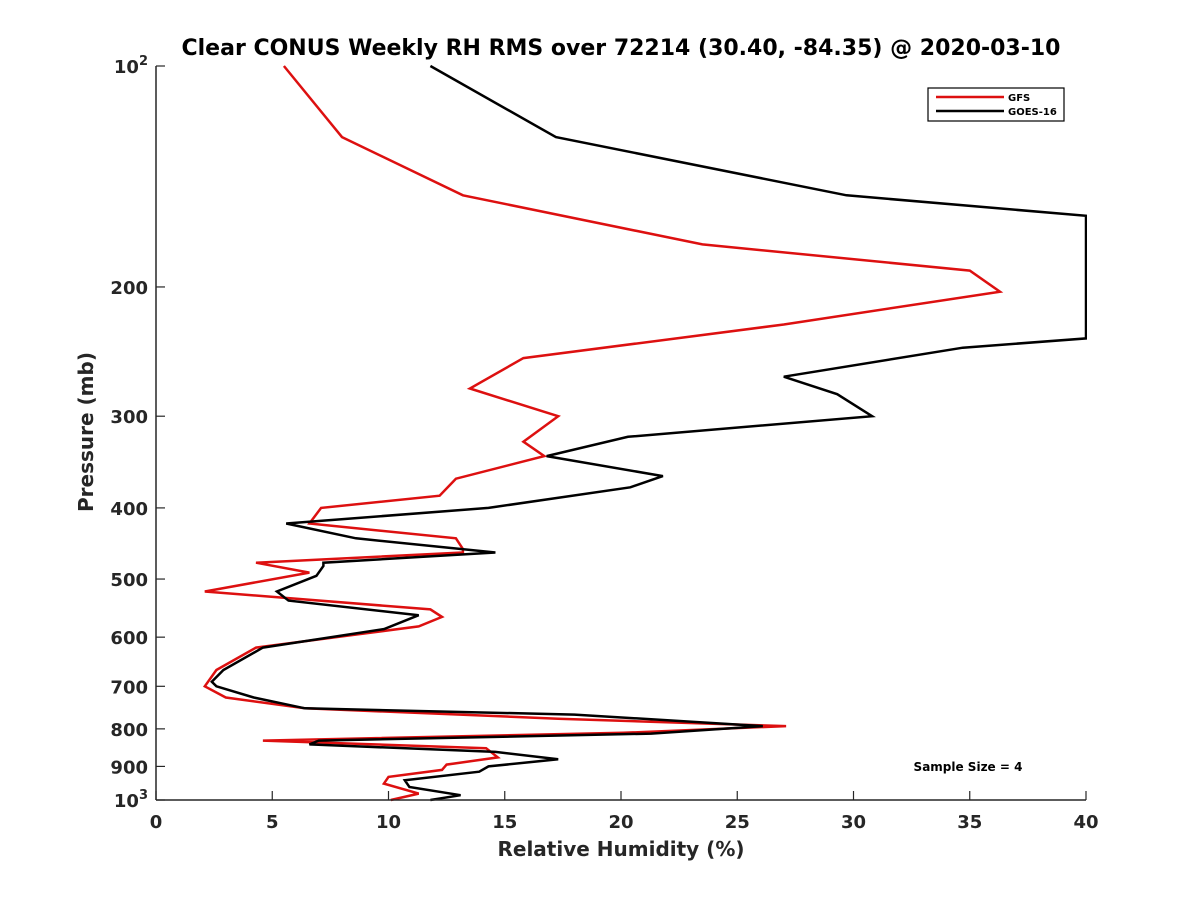  Describe the element at coordinates (129, 509) in the screenshot. I see `y-tick-label: 400` at that location.